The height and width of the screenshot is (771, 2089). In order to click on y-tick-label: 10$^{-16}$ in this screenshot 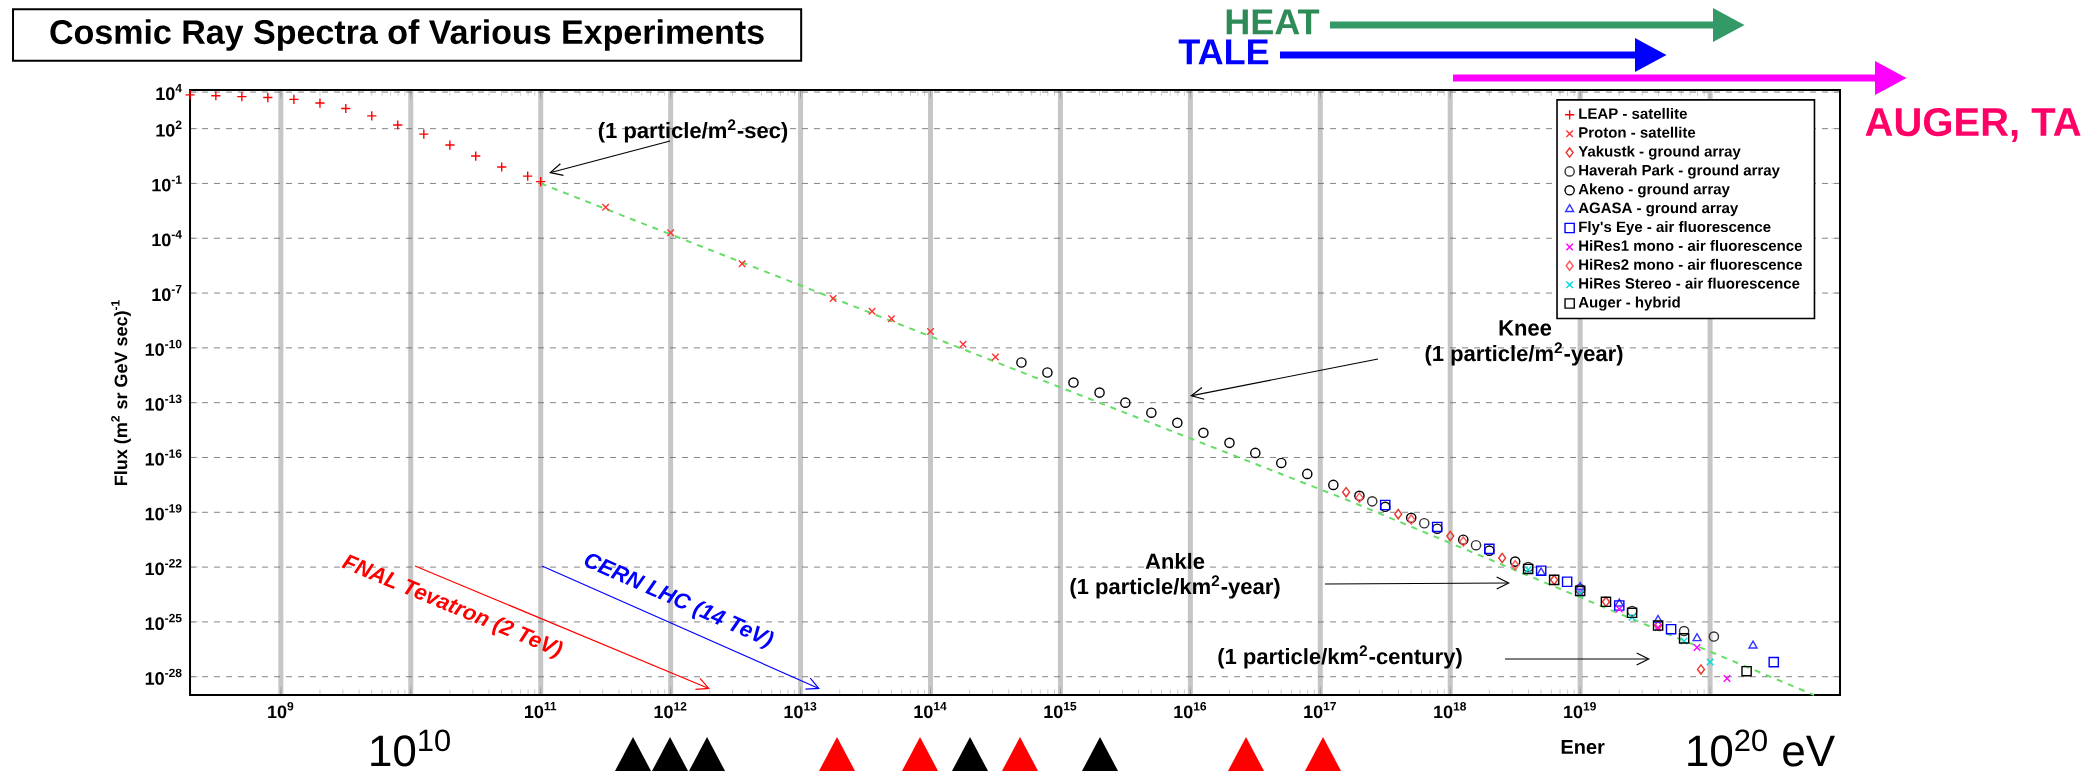, I will do `click(163, 457)`.